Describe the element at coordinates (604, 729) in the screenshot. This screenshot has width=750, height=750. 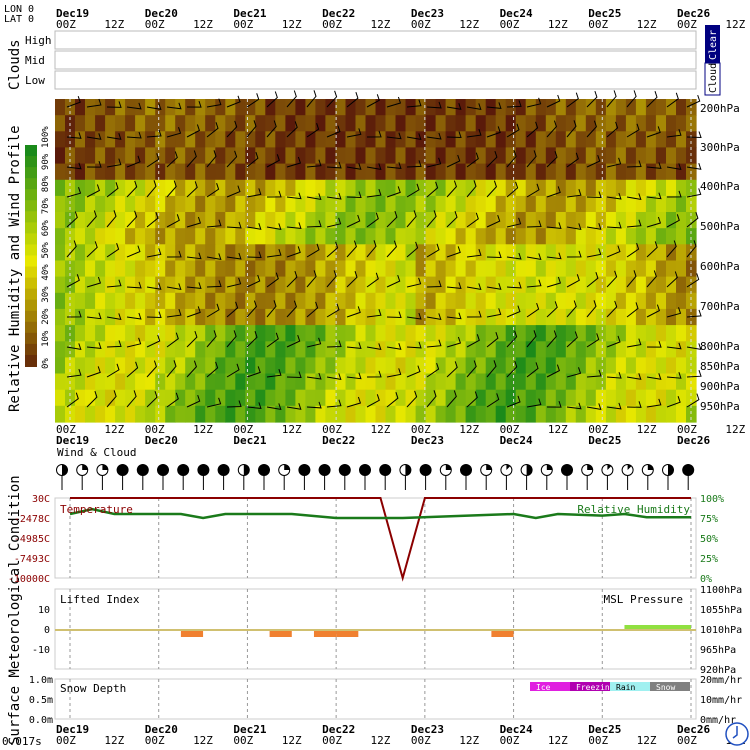
I see `axis-day-label: Dec25` at that location.